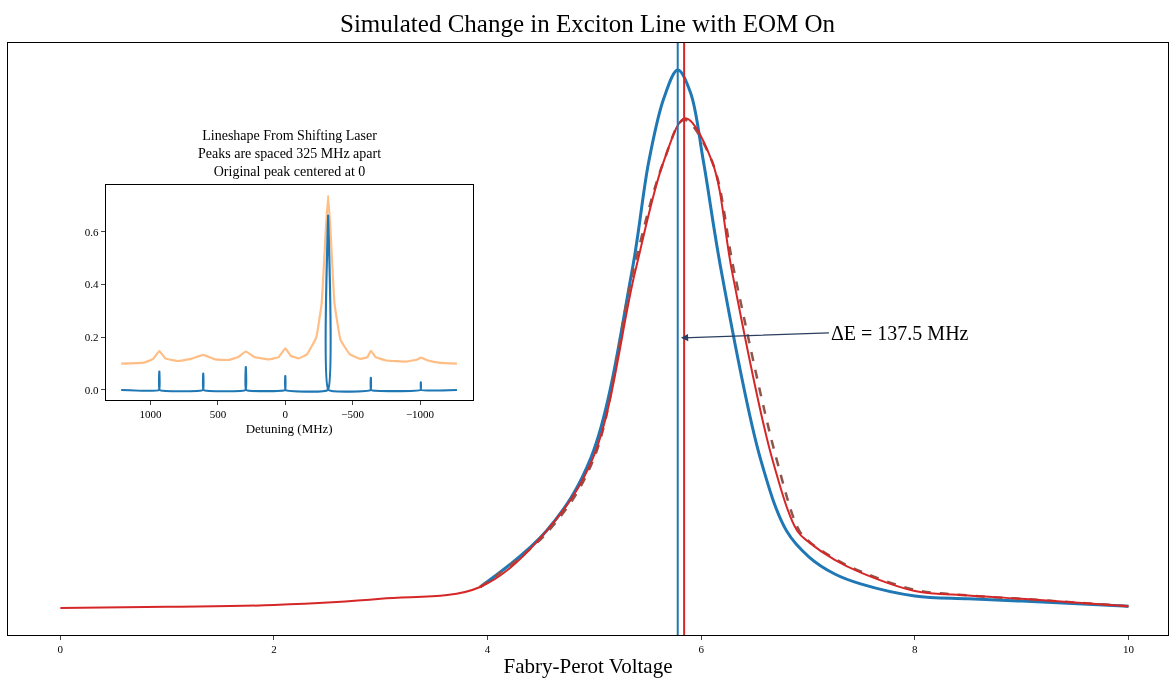  What do you see at coordinates (701, 649) in the screenshot?
I see `x-tick-label: 6` at bounding box center [701, 649].